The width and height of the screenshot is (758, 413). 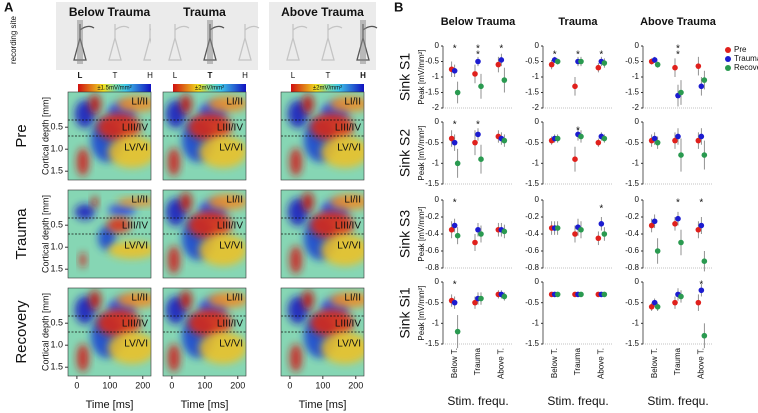 I want to click on x-tick-label: 100, so click(x=204, y=385).